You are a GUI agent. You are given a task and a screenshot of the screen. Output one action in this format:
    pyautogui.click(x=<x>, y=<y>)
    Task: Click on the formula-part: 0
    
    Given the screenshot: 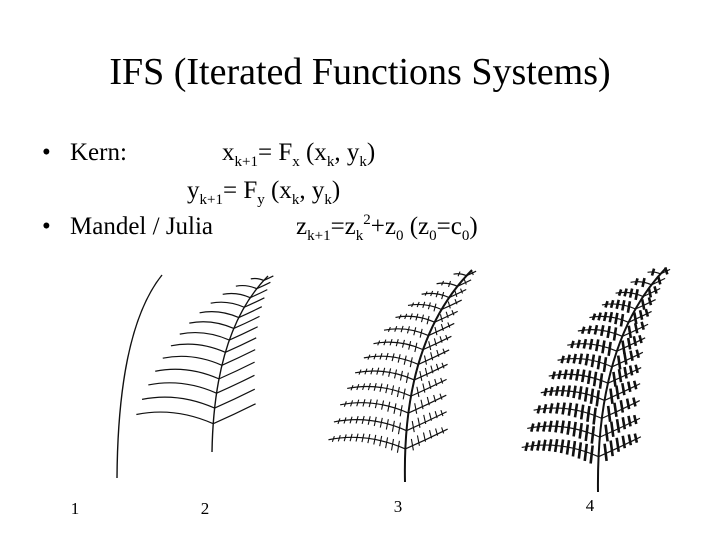 What is the action you would take?
    pyautogui.click(x=466, y=236)
    